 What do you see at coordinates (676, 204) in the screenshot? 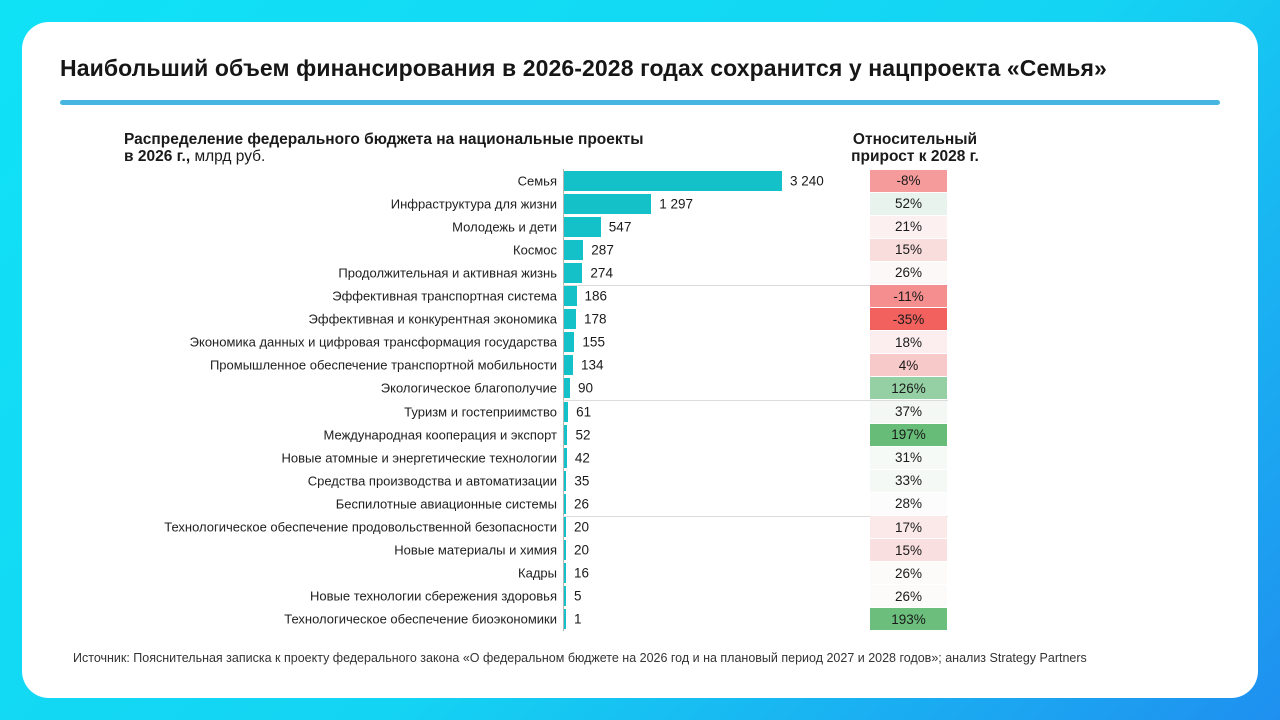
I see `bar-value: 1 297` at bounding box center [676, 204].